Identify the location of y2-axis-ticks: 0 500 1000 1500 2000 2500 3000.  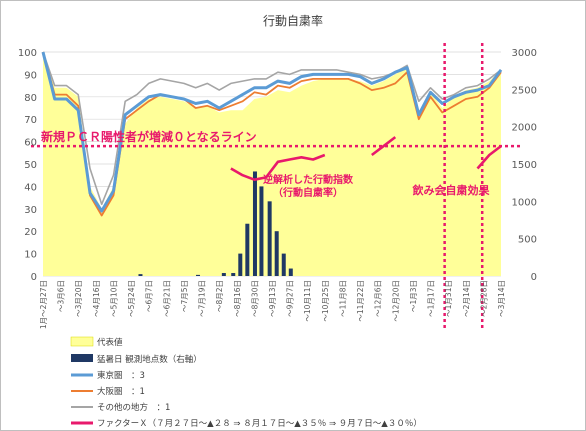
(524, 165).